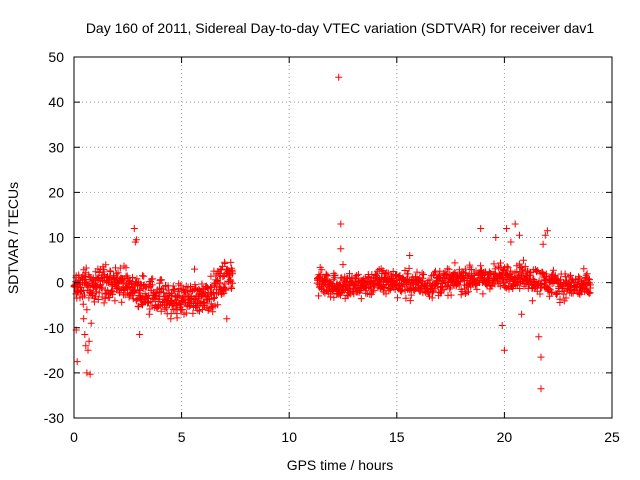  What do you see at coordinates (56, 238) in the screenshot?
I see `y-tick-label: 10` at bounding box center [56, 238].